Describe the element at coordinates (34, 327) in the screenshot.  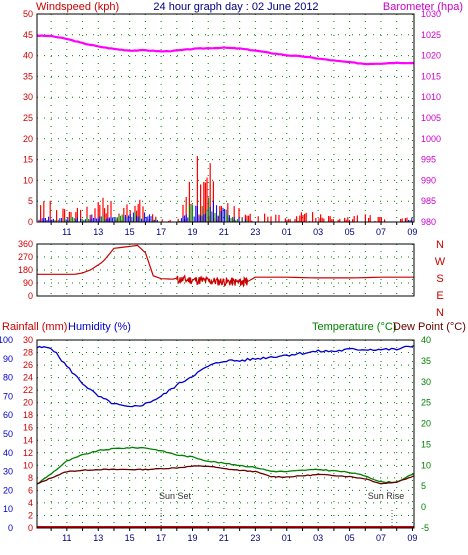
I see `rainfall-axis-label: Rainfall (mm)` at that location.